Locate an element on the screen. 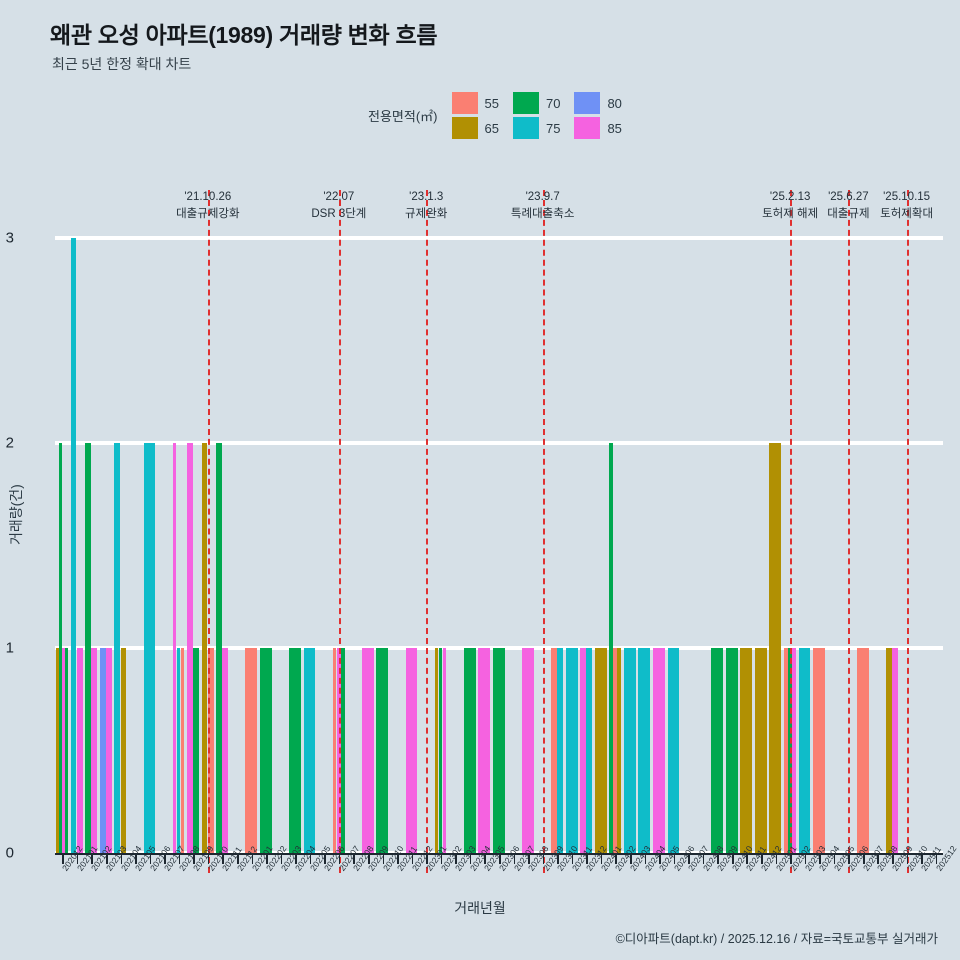 This screenshot has height=960, width=960. legend-item-80: 80 is located at coordinates (598, 103).